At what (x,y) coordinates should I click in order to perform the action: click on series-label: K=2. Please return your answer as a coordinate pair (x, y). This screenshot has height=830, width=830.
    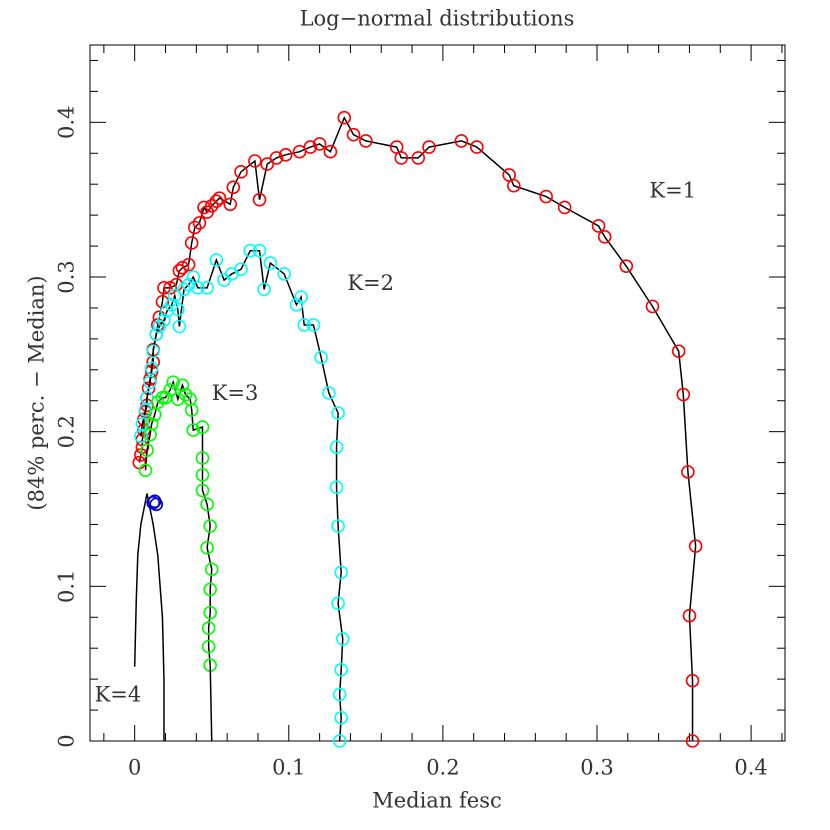
    Looking at the image, I should click on (370, 283).